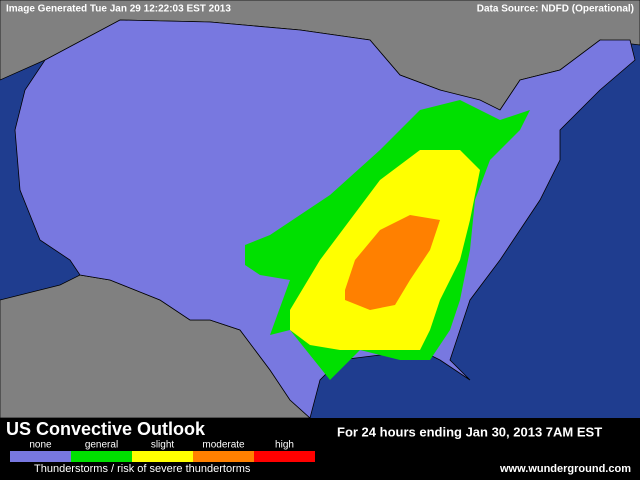 The width and height of the screenshot is (640, 480). What do you see at coordinates (565, 469) in the screenshot?
I see `credit: www.wunderground.com` at bounding box center [565, 469].